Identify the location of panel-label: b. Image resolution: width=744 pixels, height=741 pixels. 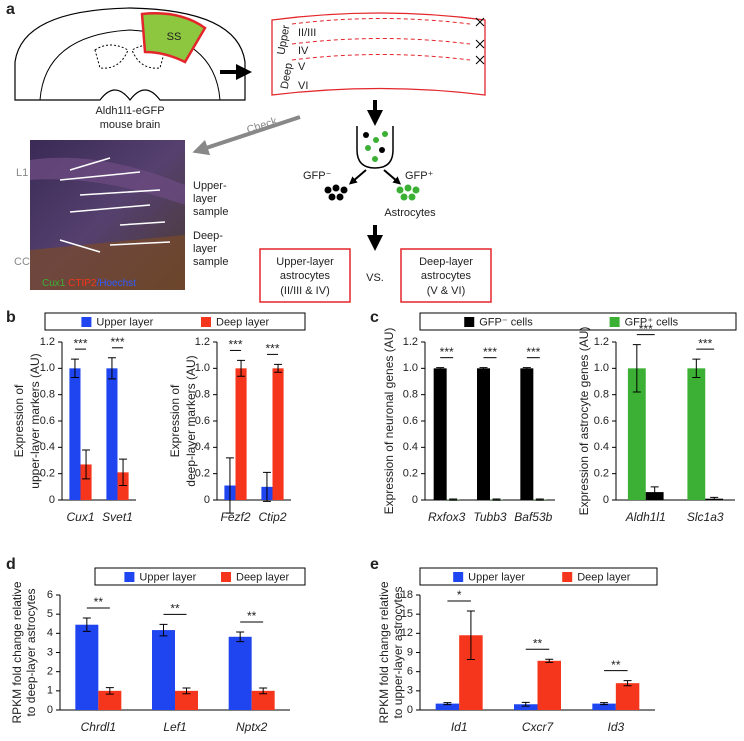
(11, 317).